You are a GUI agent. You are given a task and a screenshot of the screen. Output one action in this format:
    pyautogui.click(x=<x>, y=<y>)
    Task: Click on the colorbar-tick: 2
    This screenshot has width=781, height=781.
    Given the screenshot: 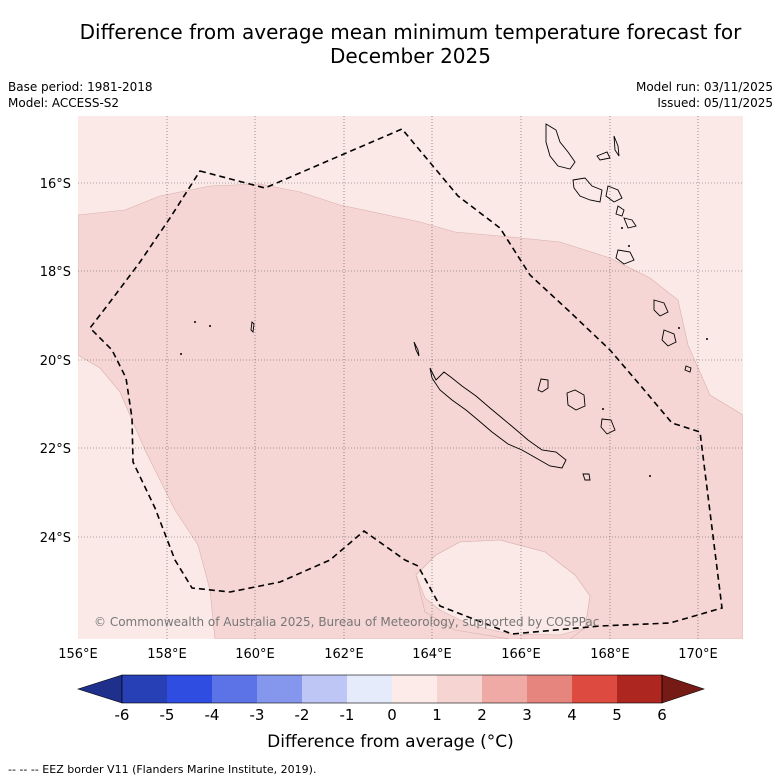 What is the action you would take?
    pyautogui.click(x=482, y=715)
    